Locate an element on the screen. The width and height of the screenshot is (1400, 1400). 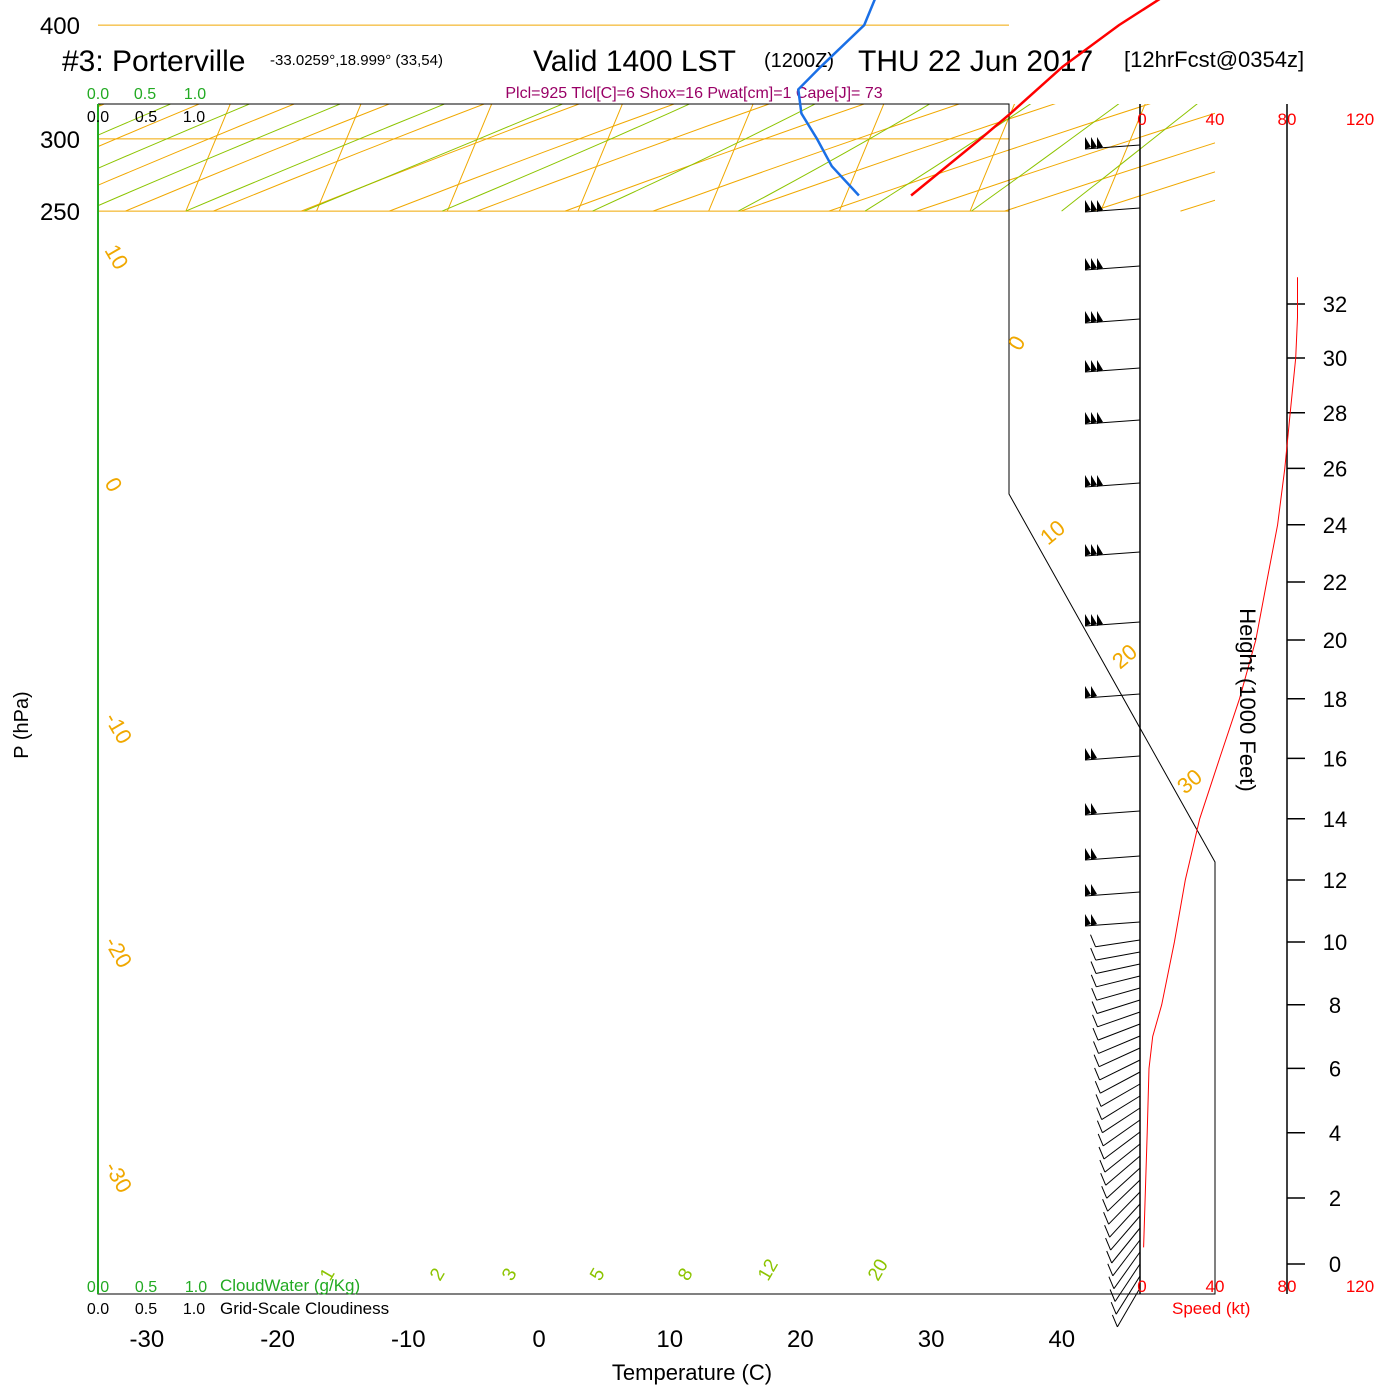
height-tick-12: 12 is located at coordinates (1335, 880).